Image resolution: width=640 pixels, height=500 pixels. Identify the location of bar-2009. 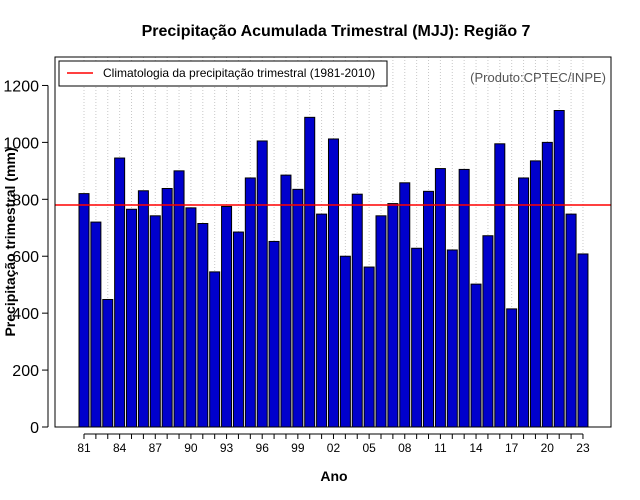
(417, 337).